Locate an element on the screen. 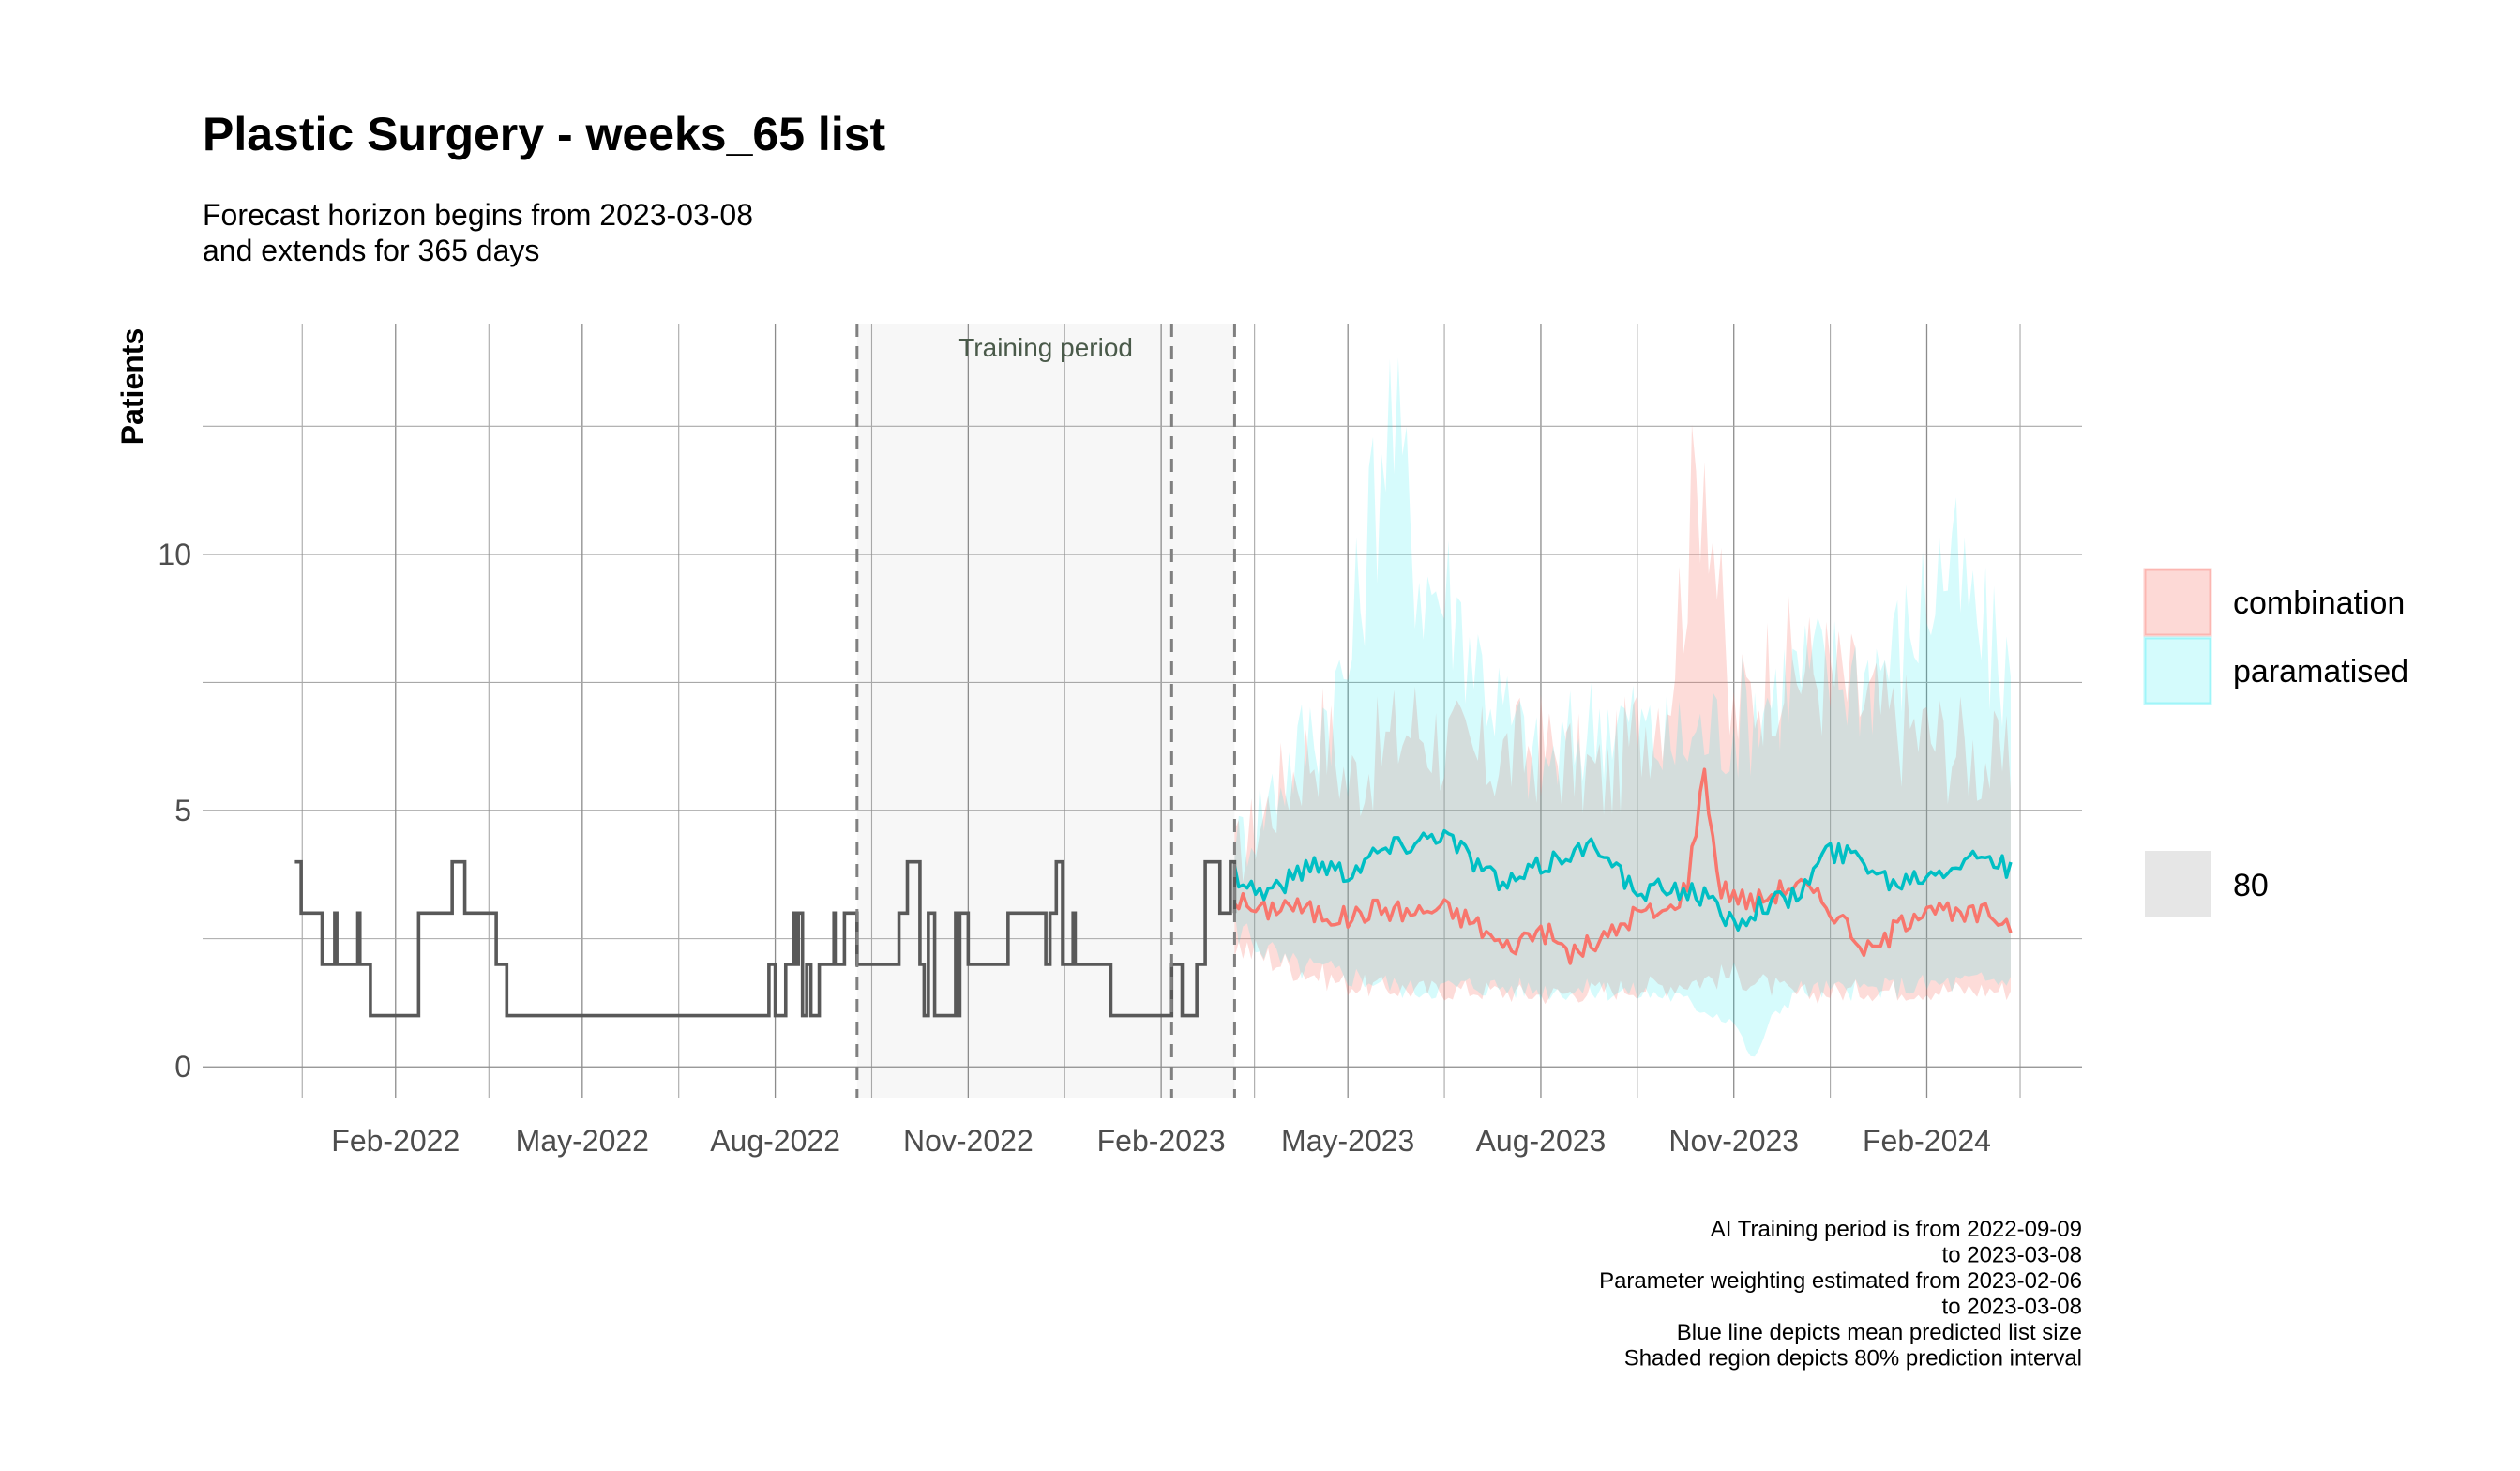 The width and height of the screenshot is (2520, 1471). legend-key-interval is located at coordinates (2178, 884).